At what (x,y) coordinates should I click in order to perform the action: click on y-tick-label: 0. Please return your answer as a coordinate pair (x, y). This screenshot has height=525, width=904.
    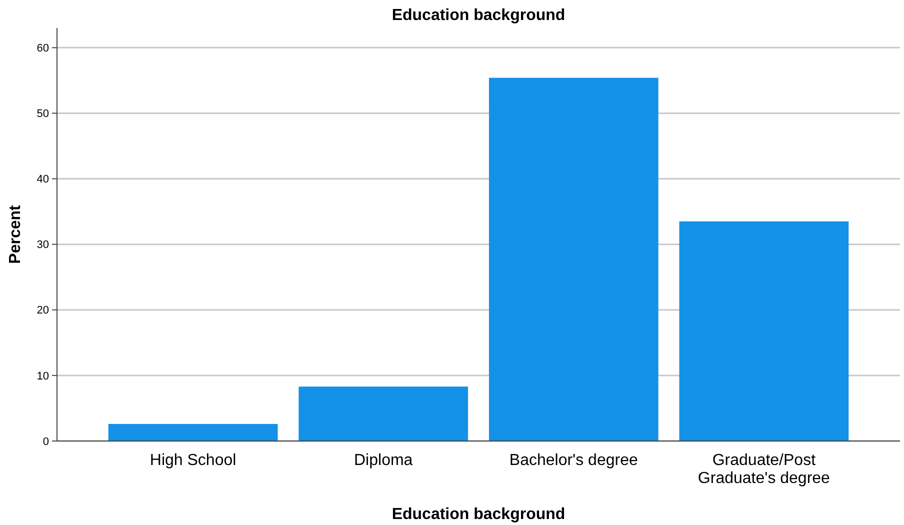
    Looking at the image, I should click on (45, 442).